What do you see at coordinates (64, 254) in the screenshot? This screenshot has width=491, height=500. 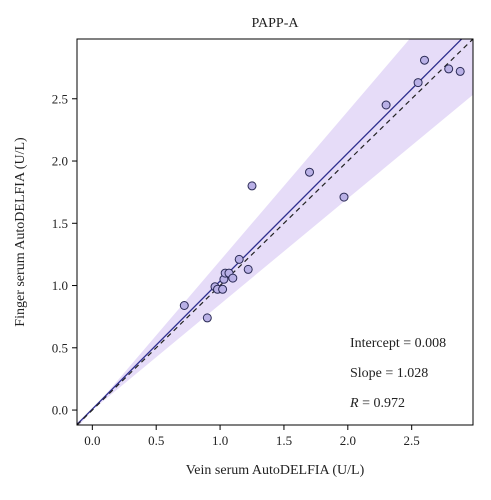 I see `y-axis: 0.0 0.5 1.0 1.5 2.0 2.5` at bounding box center [64, 254].